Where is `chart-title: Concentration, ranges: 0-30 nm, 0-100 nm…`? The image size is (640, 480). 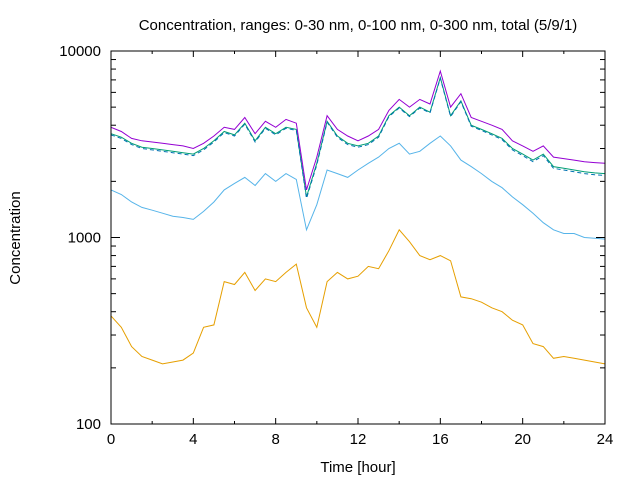
chart-title: Concentration, ranges: 0-30 nm, 0-100 nm… is located at coordinates (358, 25).